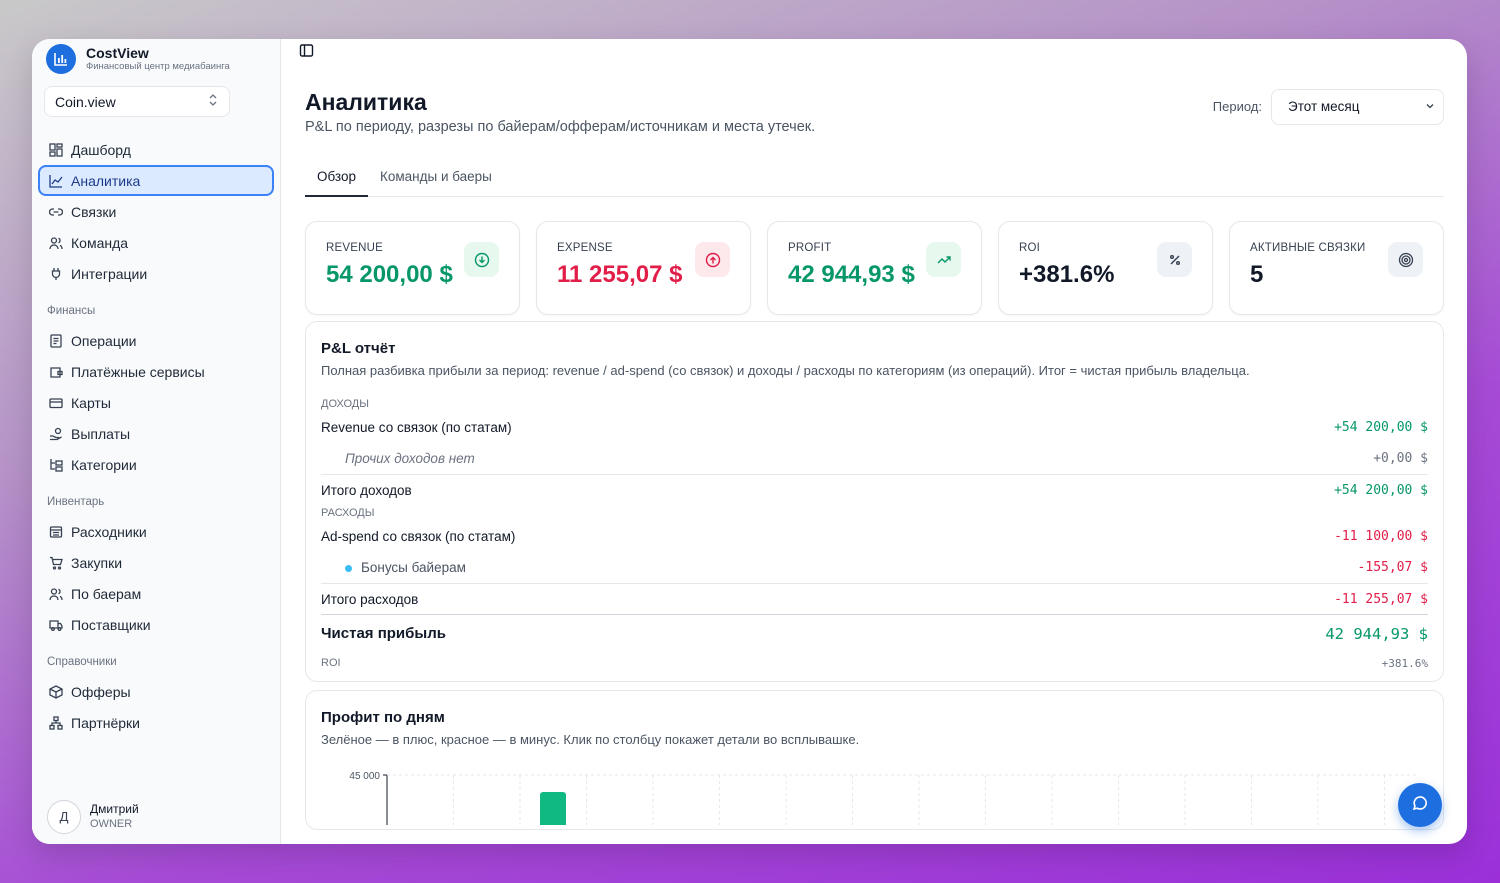  Describe the element at coordinates (358, 348) in the screenshot. I see `pl-title: P&L отчёт` at that location.